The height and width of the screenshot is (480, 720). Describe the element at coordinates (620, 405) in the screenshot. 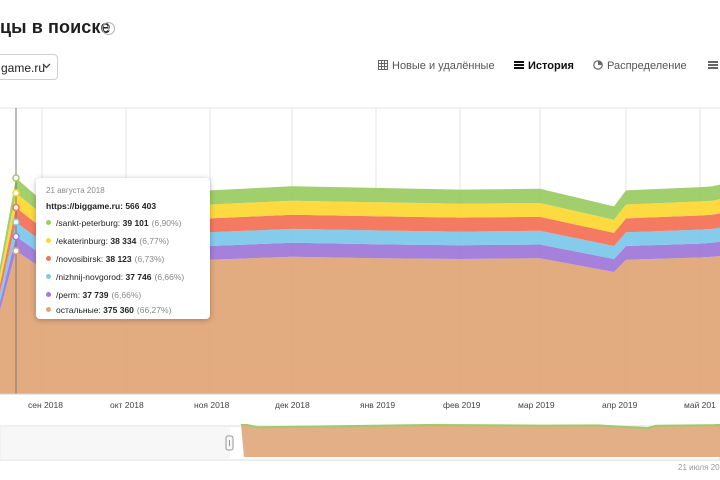

I see `x-tick-label: апр 2019` at that location.